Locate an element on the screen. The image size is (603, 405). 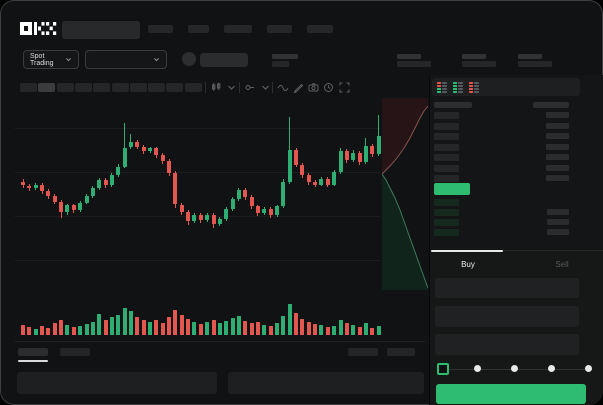
pencil-icon is located at coordinates (298, 87).